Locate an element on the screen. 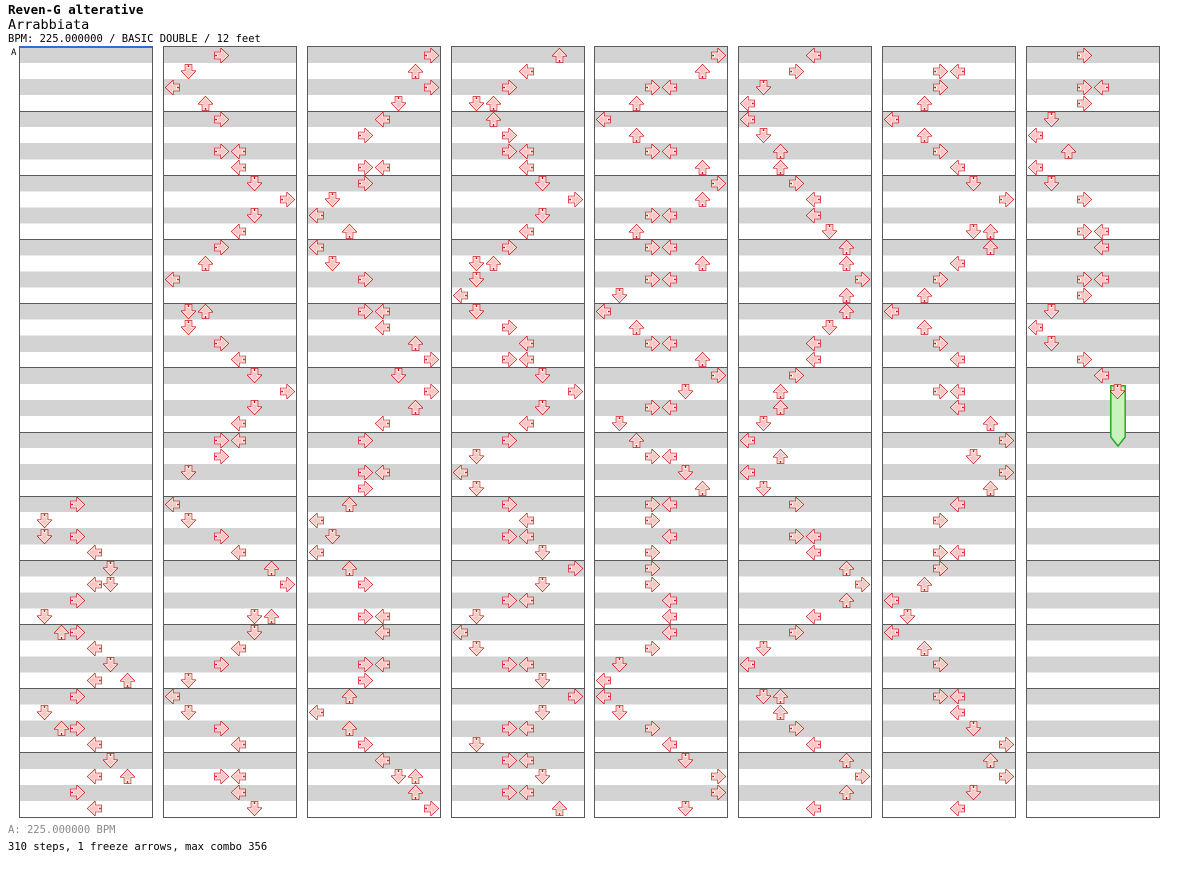 Image resolution: width=1184 pixels, height=876 pixels. song-title: Arrabbiata is located at coordinates (49, 25).